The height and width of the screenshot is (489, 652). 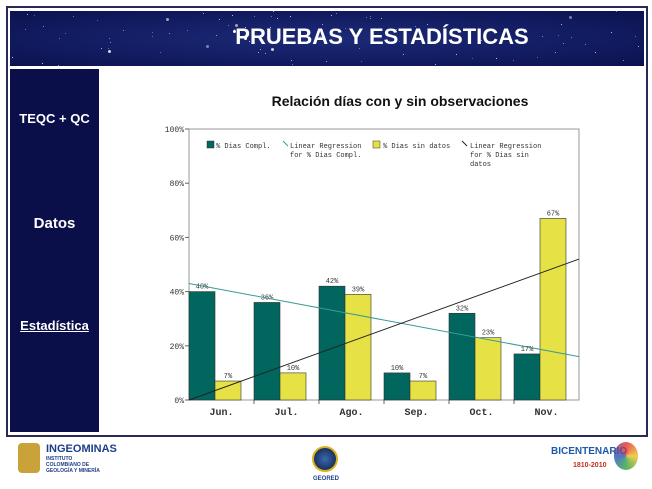 What do you see at coordinates (177, 347) in the screenshot?
I see `y-tick-label: 20%` at bounding box center [177, 347].